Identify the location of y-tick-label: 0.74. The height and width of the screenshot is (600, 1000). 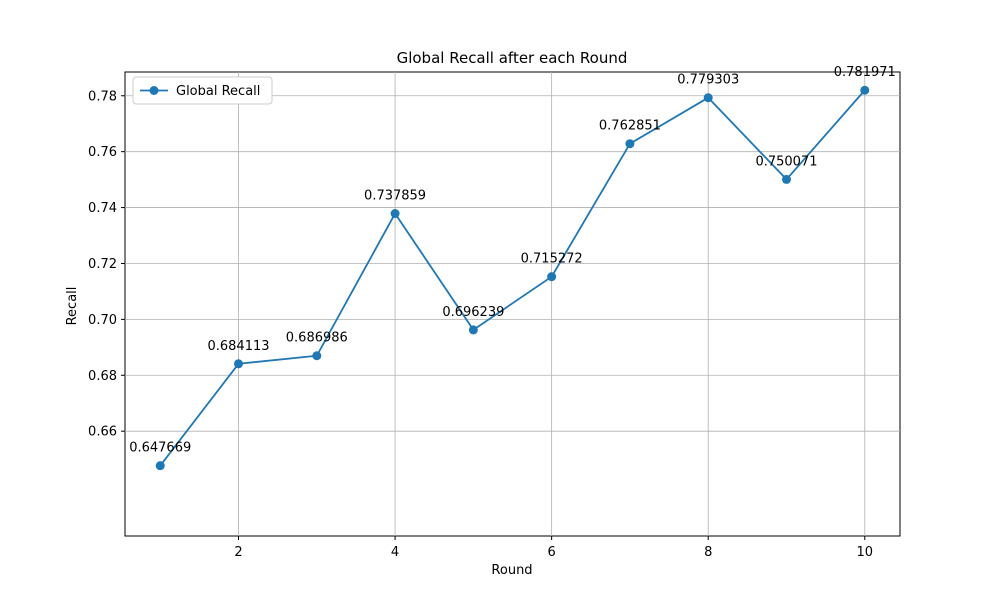
(102, 208).